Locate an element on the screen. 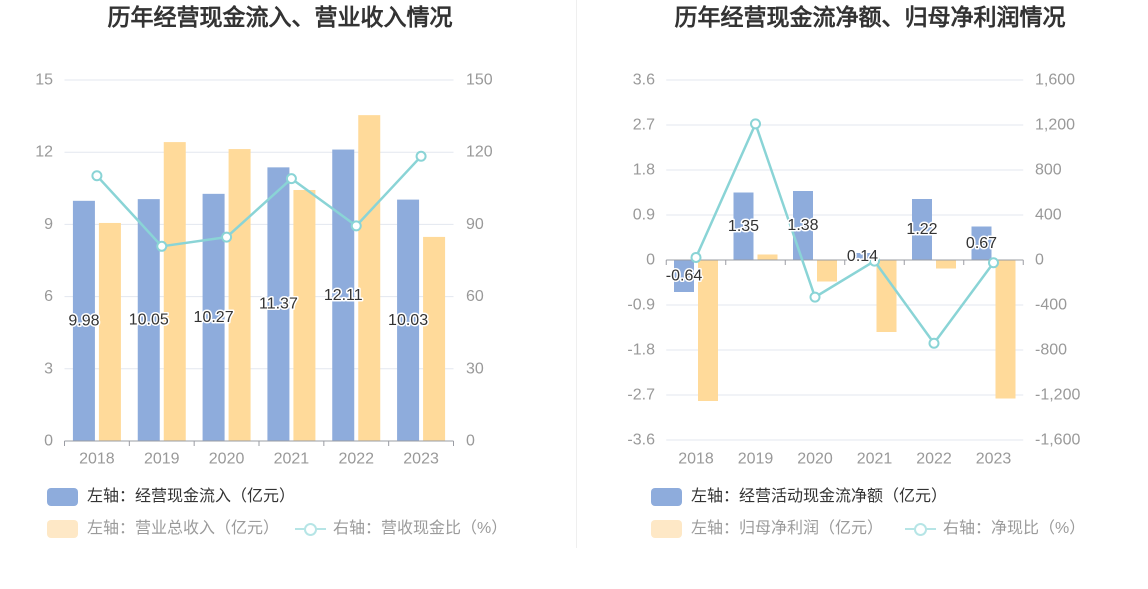  bar-cash-inflow-2021 is located at coordinates (278, 304).